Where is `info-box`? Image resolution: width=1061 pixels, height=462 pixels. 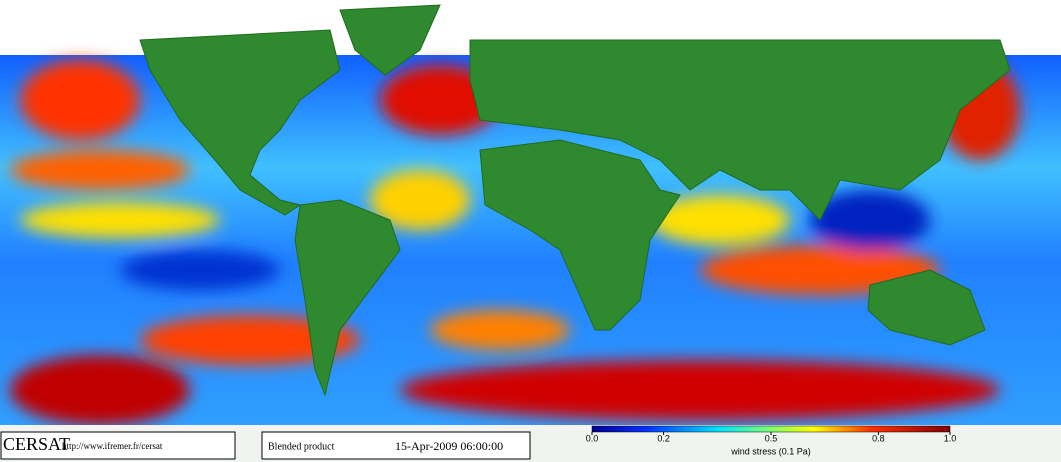 info-box is located at coordinates (396, 445).